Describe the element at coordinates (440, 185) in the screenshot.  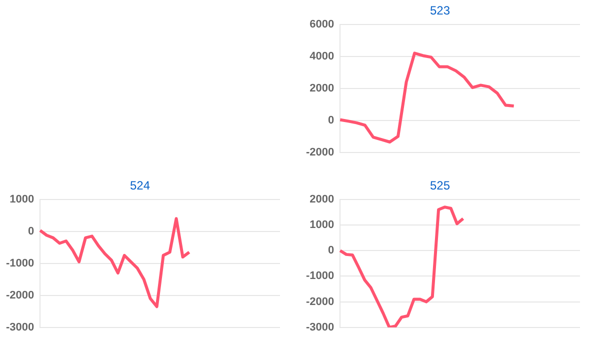
I see `chart-title: 525` at that location.